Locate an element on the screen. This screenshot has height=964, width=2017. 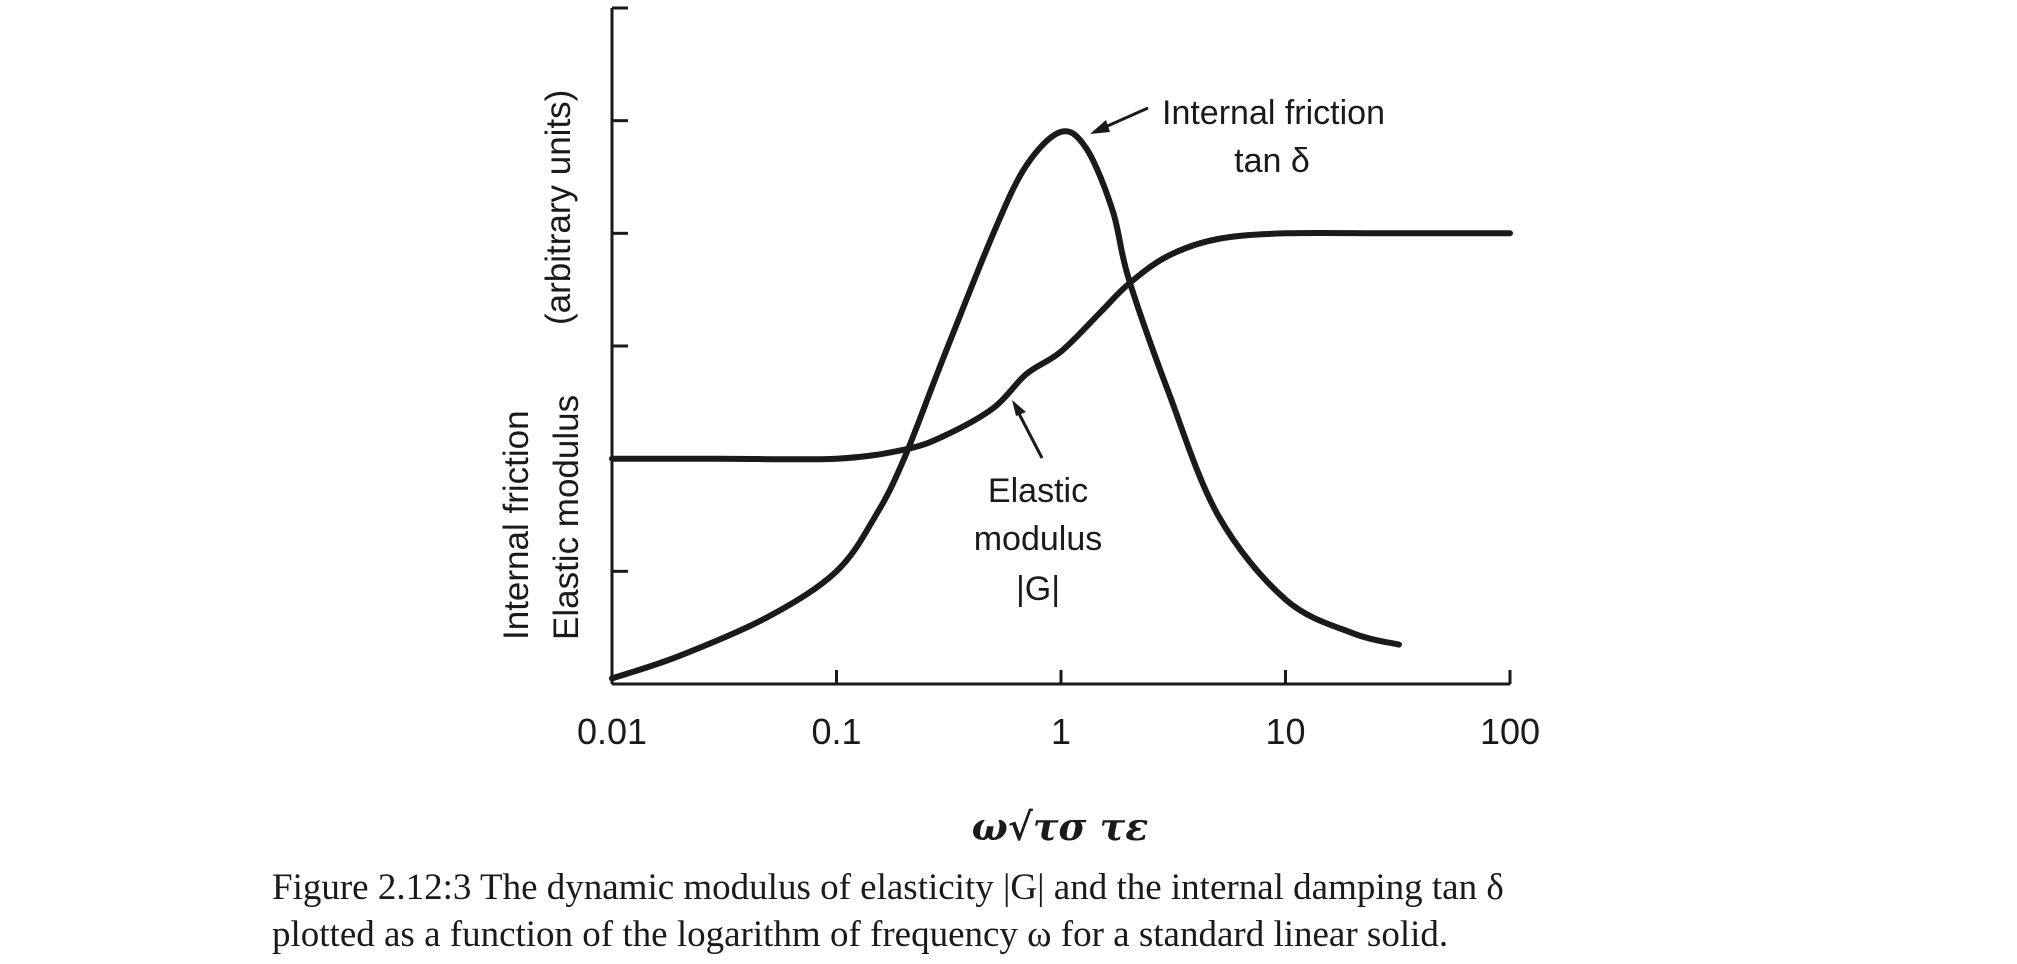
annotation-tan-delta-line-1: Internal friction is located at coordinates (1273, 113).